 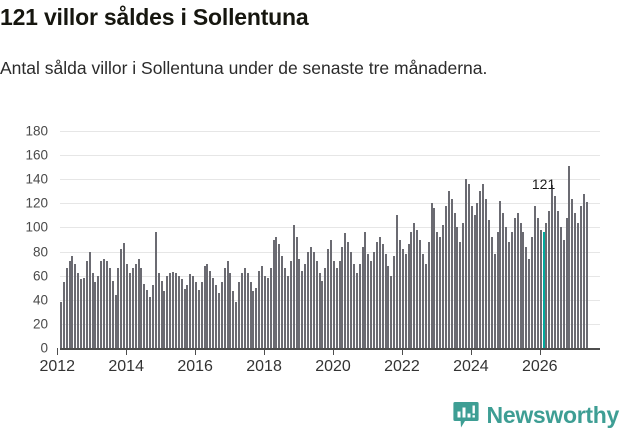 What do you see at coordinates (36, 203) in the screenshot?
I see `y-axis-tick-label: 120` at bounding box center [36, 203].